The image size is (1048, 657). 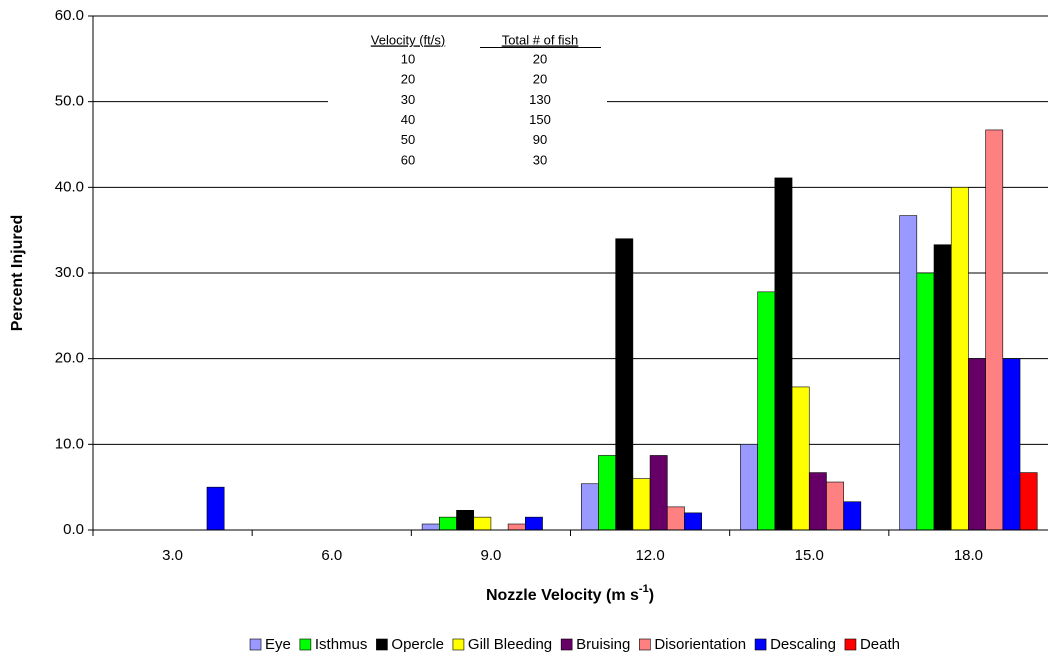 I want to click on y-tick-label: 10.0, so click(x=69, y=443).